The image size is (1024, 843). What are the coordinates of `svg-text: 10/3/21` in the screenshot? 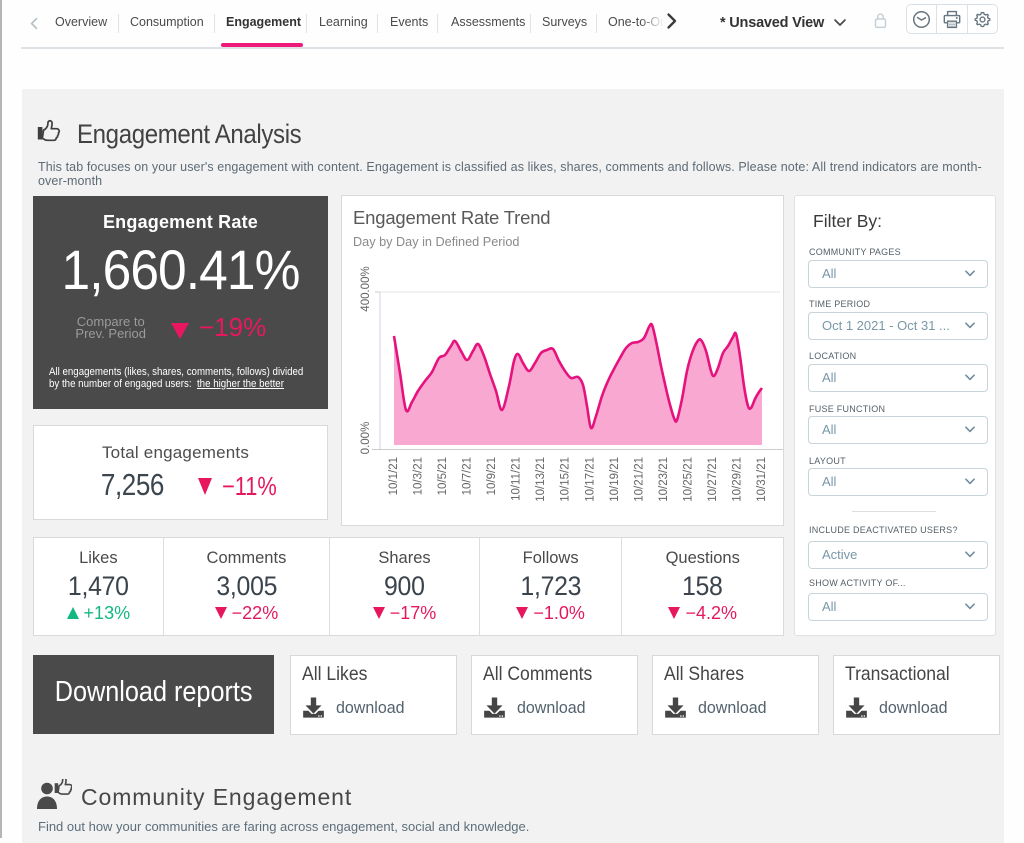 It's located at (419, 476).